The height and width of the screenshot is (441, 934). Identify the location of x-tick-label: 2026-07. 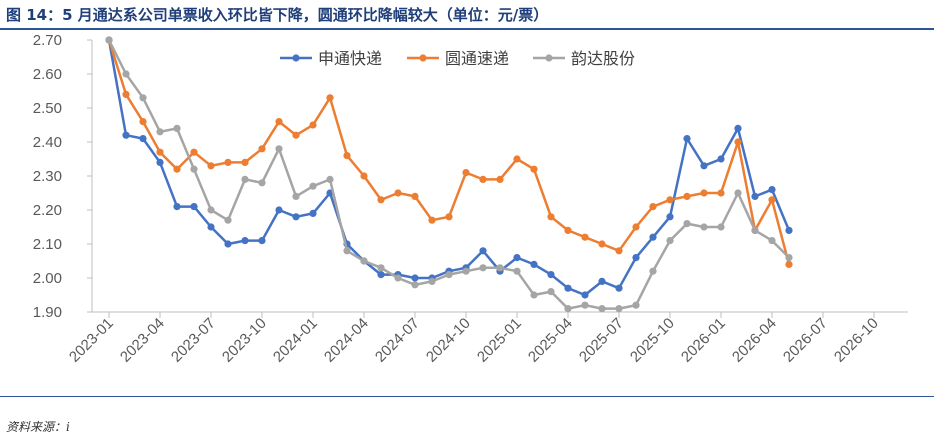
(805, 340).